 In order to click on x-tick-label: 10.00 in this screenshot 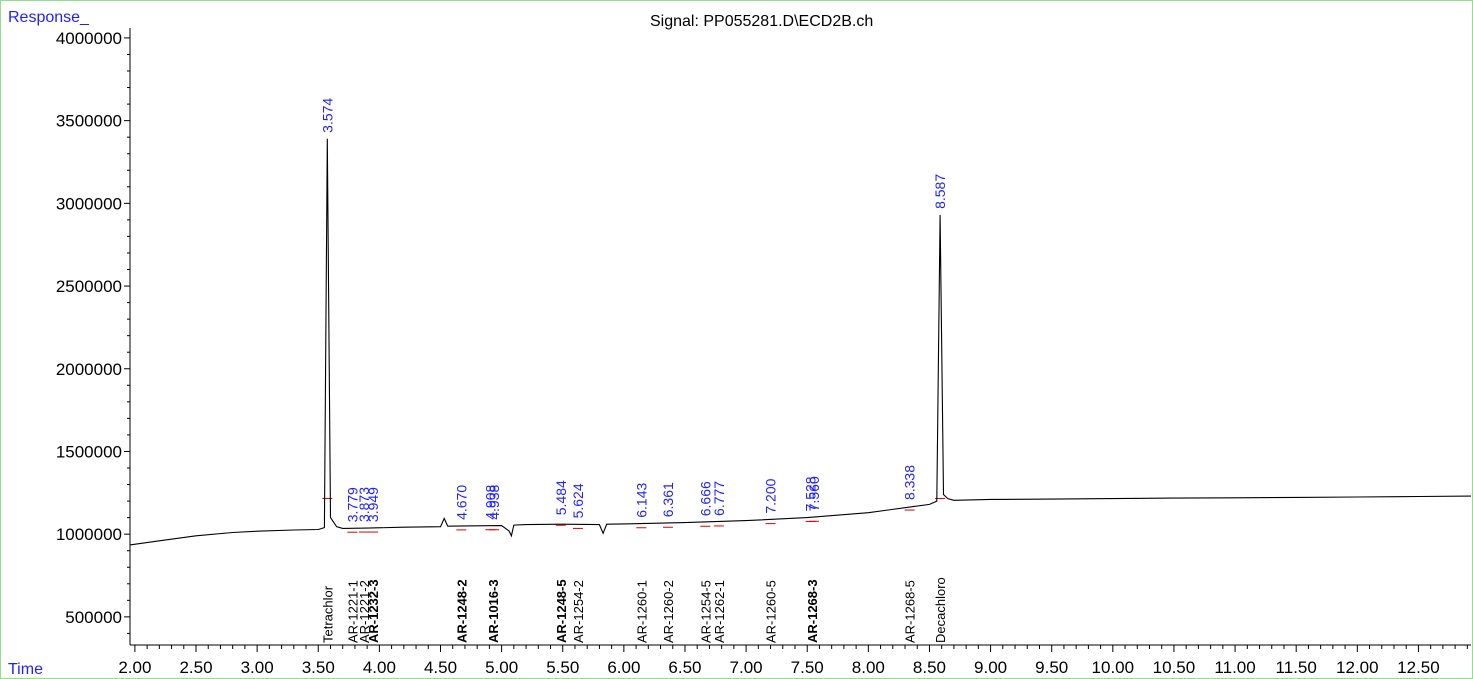, I will do `click(1113, 667)`.